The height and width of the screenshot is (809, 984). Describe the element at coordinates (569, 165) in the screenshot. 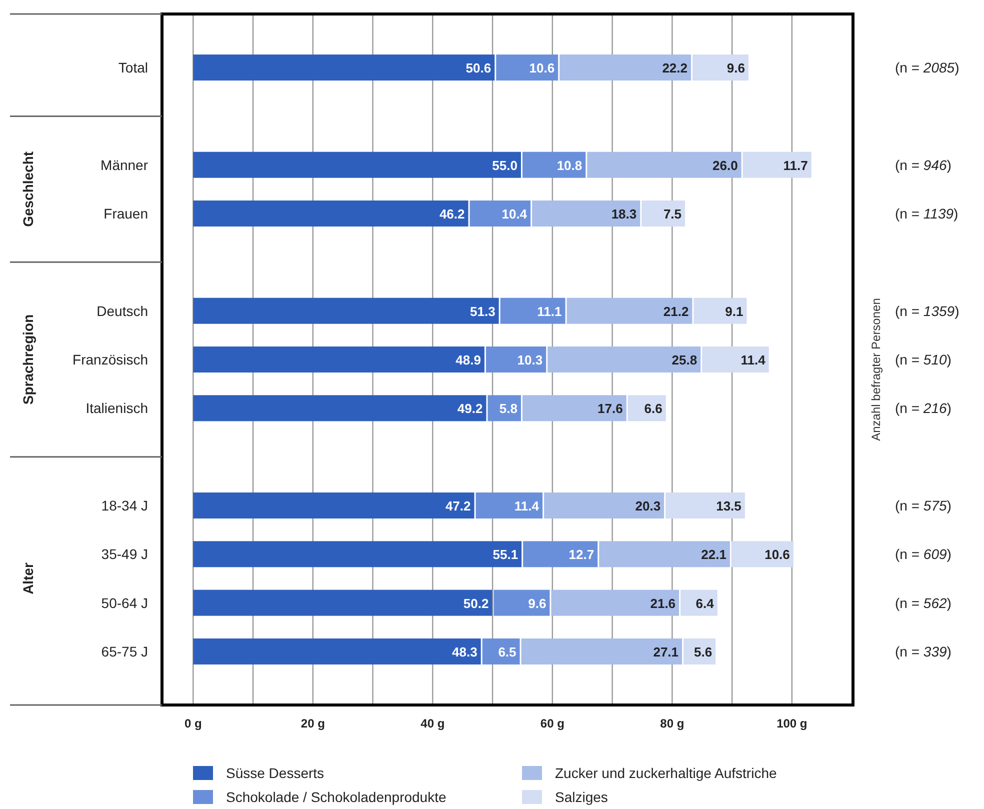

I see `data-label: 10.8` at that location.